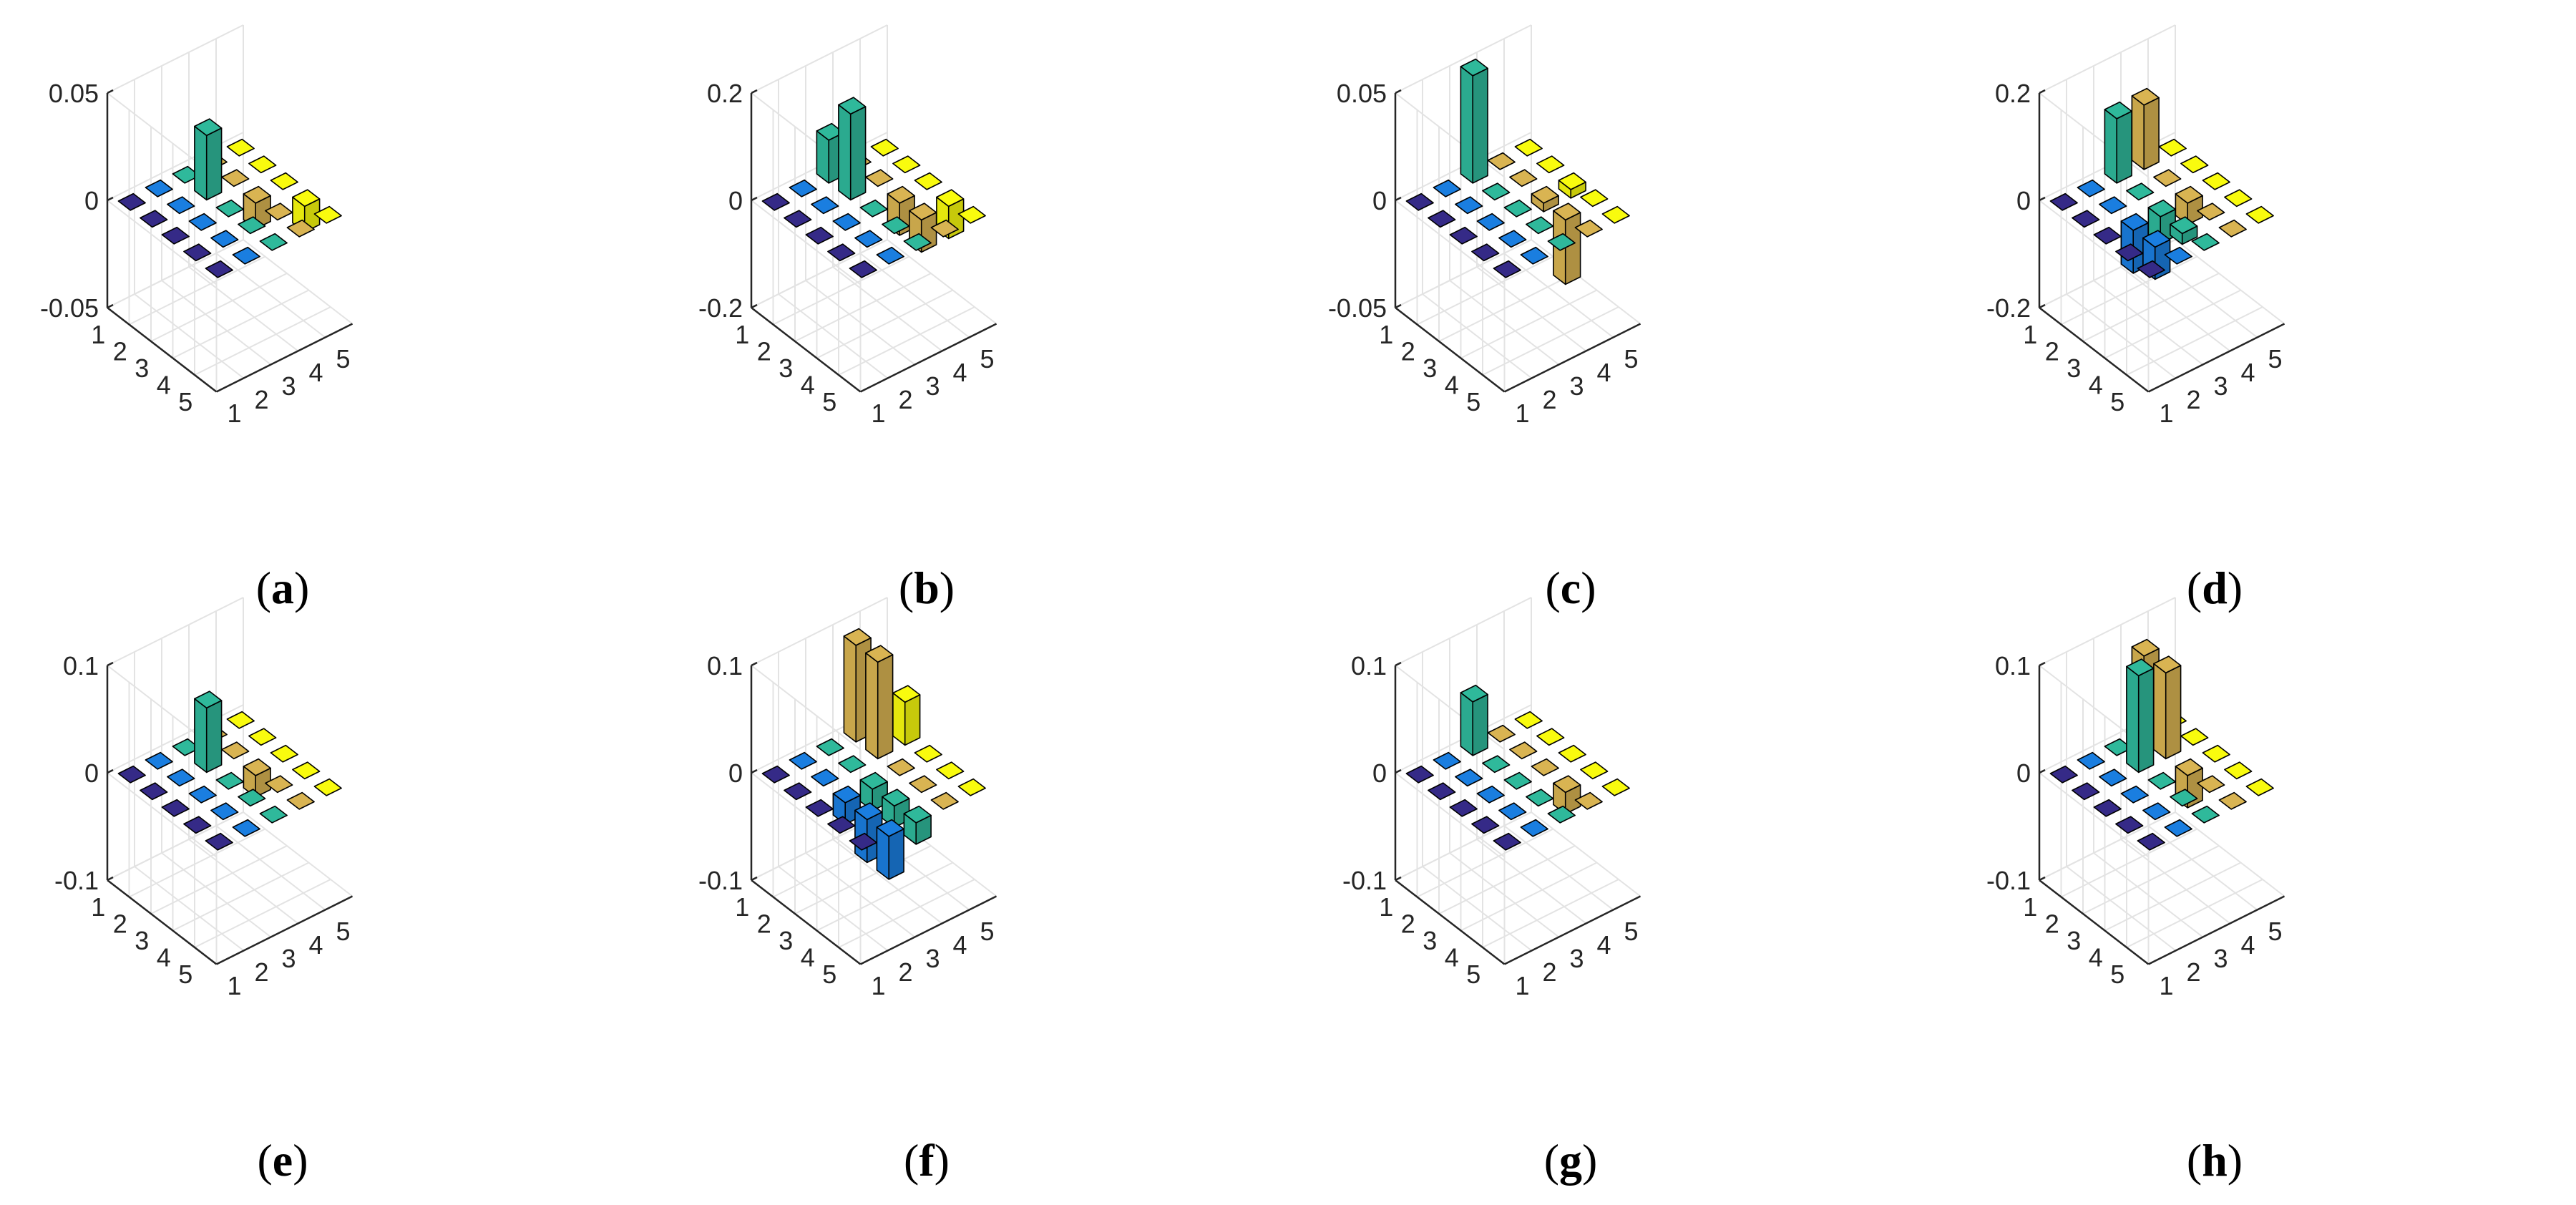 The width and height of the screenshot is (2576, 1205). I want to click on bar-r1-c3, so click(2118, 142).